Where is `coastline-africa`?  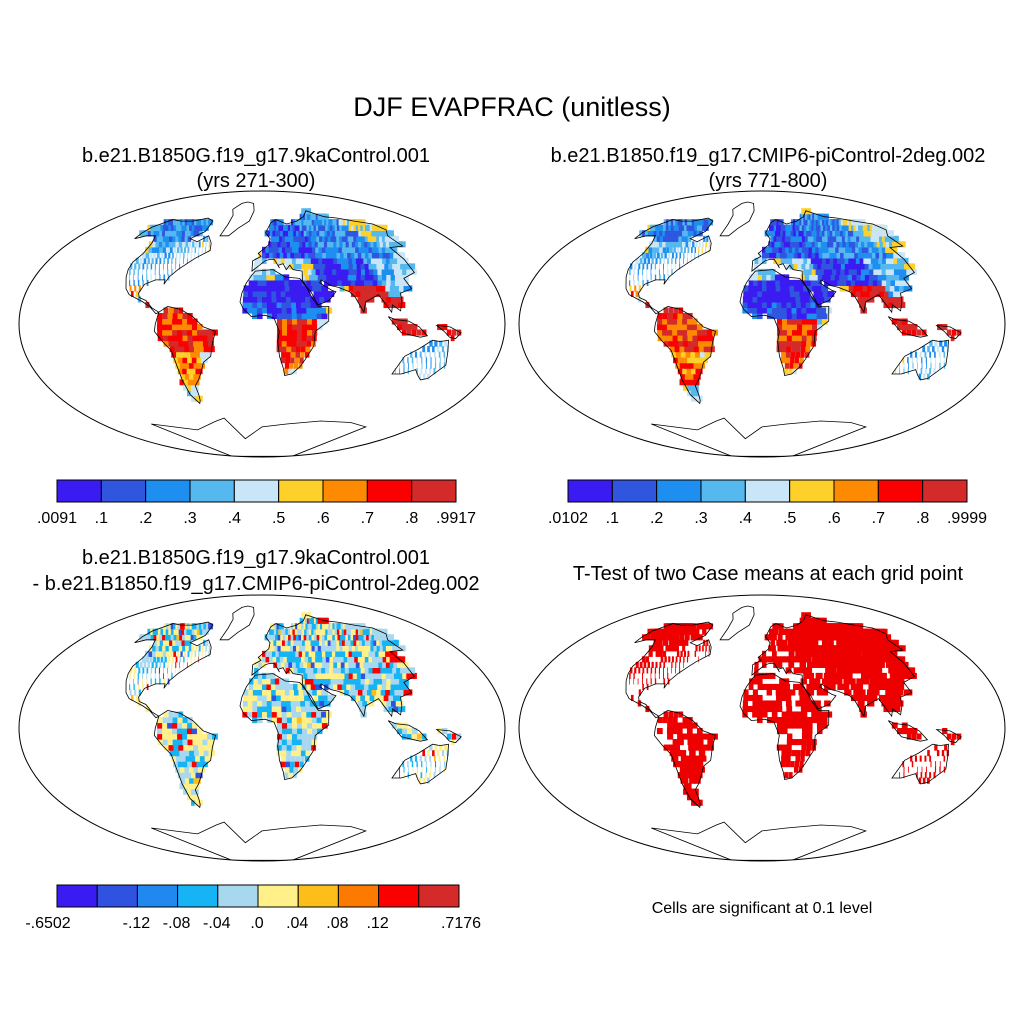 coastline-africa is located at coordinates (284, 726).